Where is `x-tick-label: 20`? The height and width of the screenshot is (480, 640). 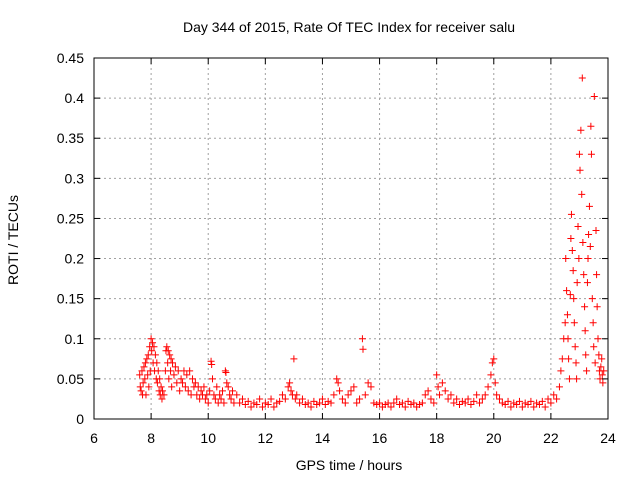
x-tick-label: 20 is located at coordinates (494, 438).